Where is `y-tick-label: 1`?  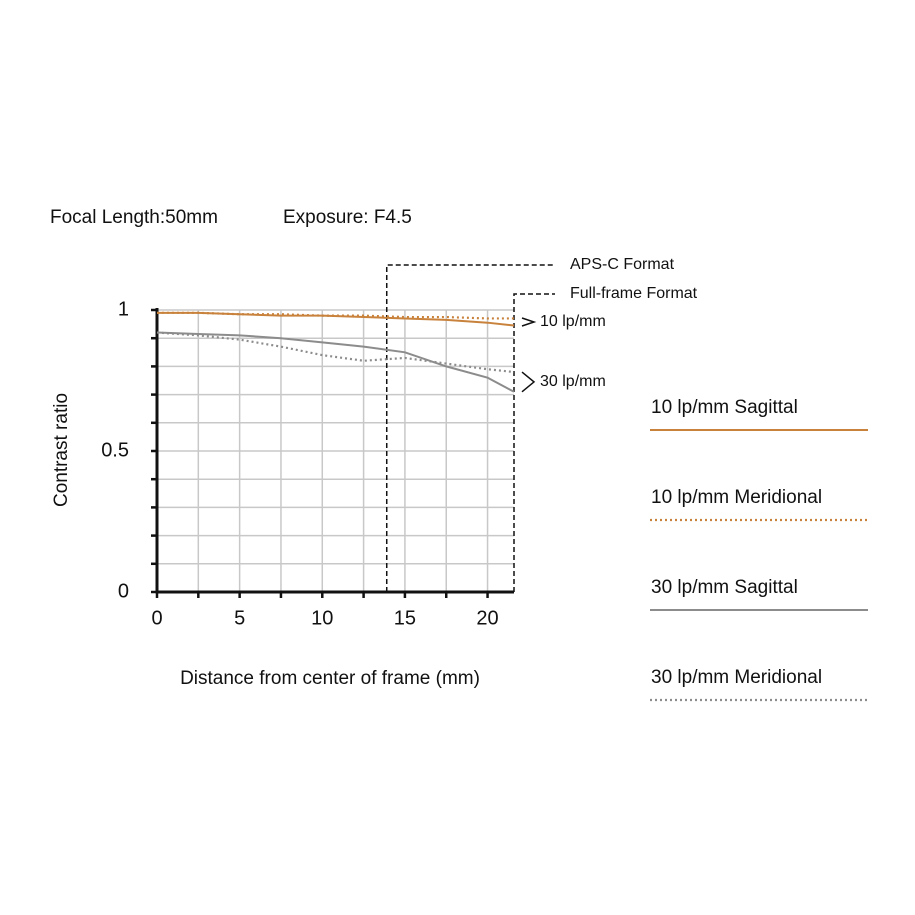 y-tick-label: 1 is located at coordinates (123, 309).